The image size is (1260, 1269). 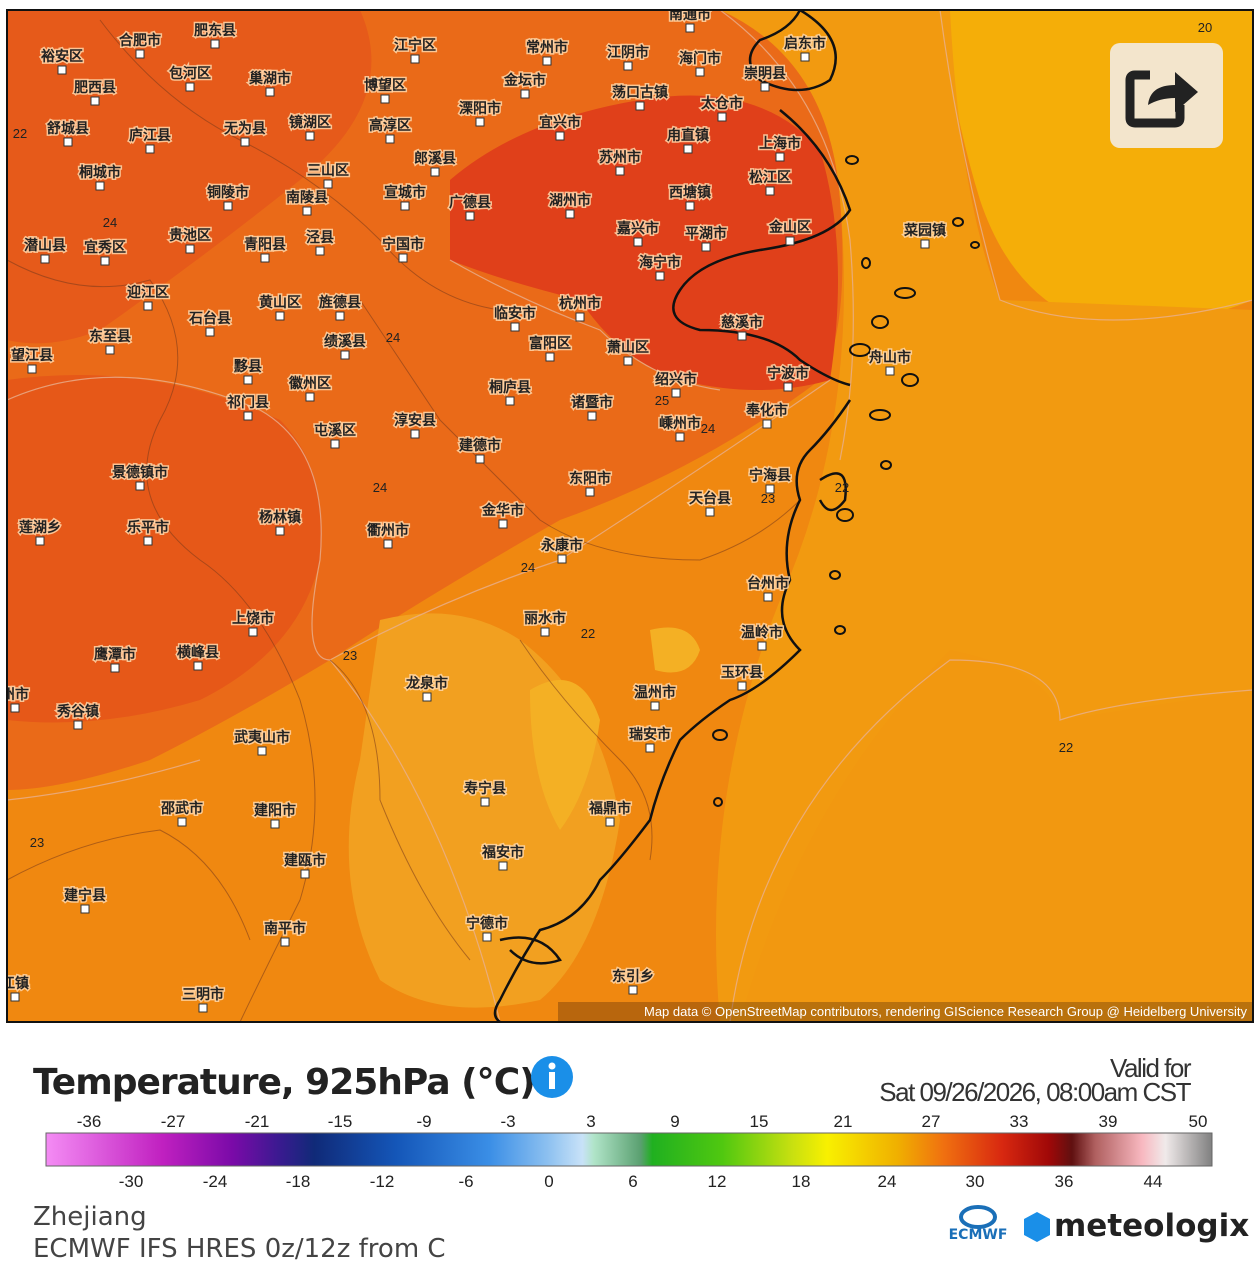 I want to click on colorbar-tick-label: -21, so click(x=257, y=1121).